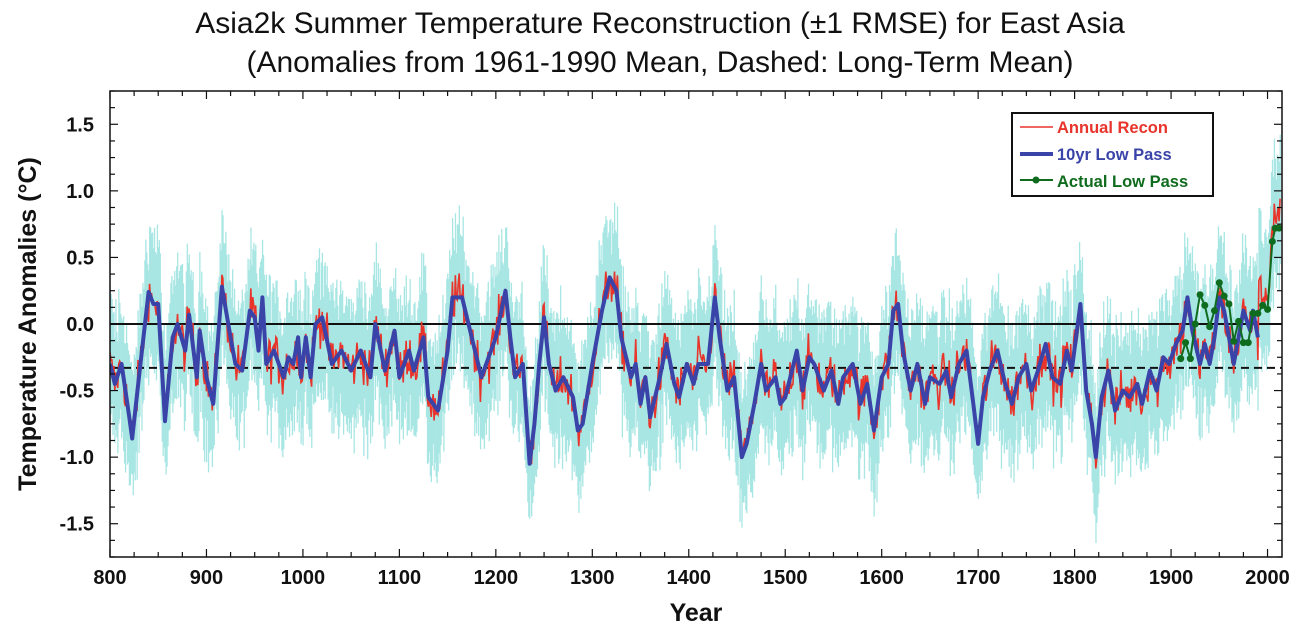  What do you see at coordinates (1036, 180) in the screenshot?
I see `legend-actual-marker` at bounding box center [1036, 180].